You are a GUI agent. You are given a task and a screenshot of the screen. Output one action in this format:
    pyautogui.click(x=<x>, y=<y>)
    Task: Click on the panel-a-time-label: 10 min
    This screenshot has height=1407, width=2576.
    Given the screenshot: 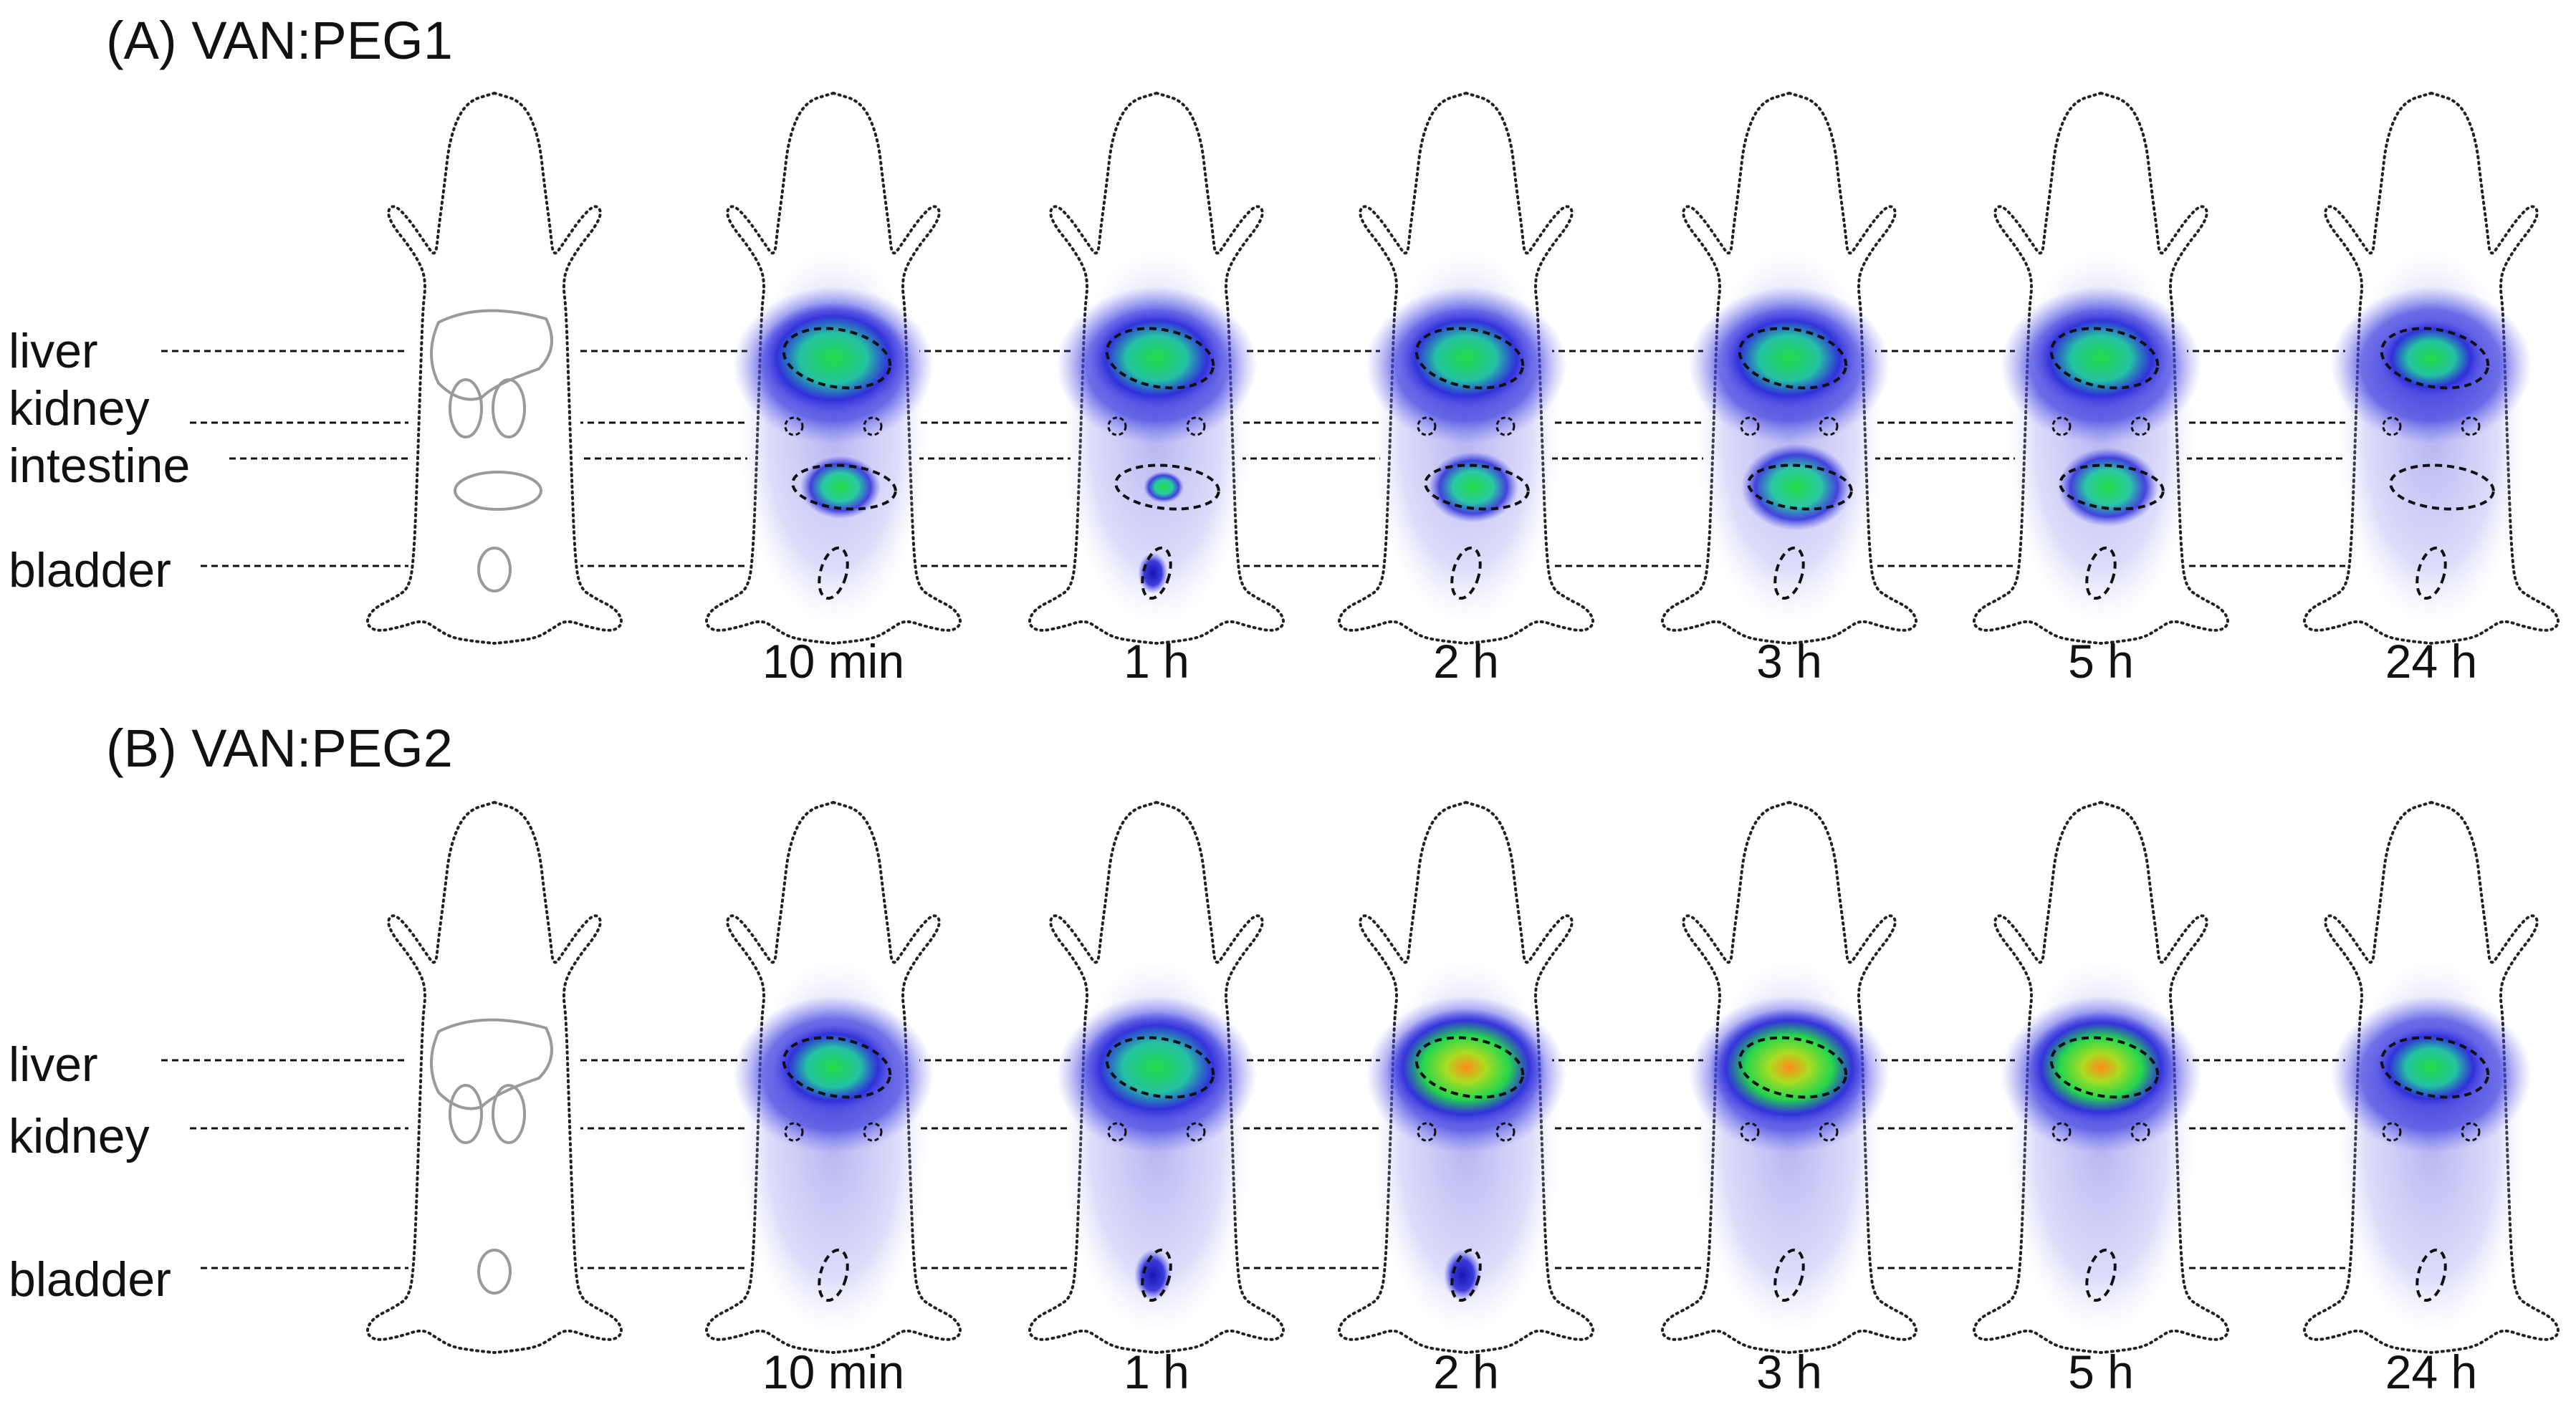 What is the action you would take?
    pyautogui.click(x=833, y=661)
    